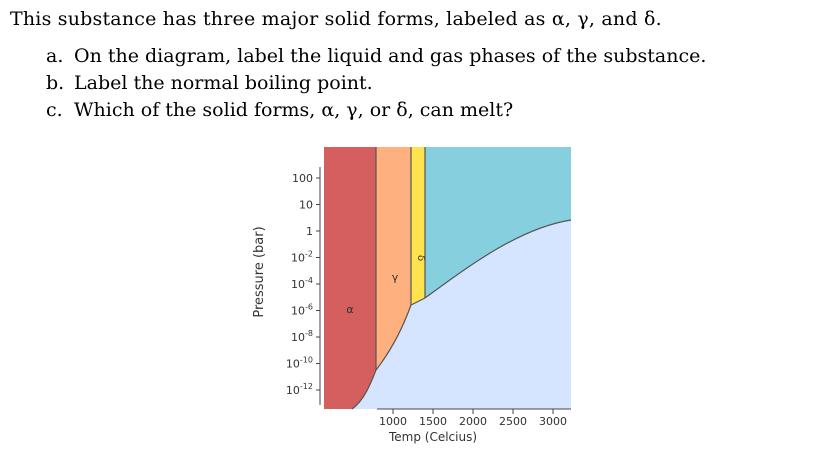 The height and width of the screenshot is (462, 818). Describe the element at coordinates (498, 259) in the screenshot. I see `vaporization-curve` at that location.